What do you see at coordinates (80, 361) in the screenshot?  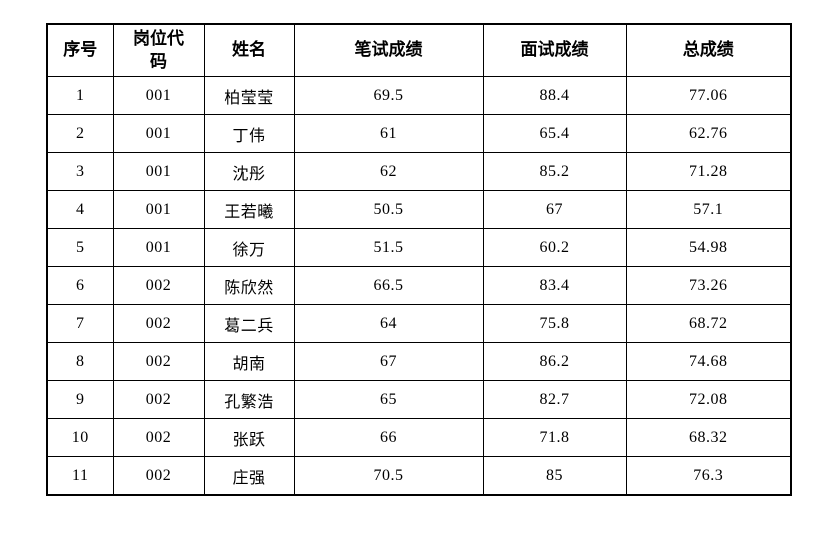 I see `cell-index: 8` at bounding box center [80, 361].